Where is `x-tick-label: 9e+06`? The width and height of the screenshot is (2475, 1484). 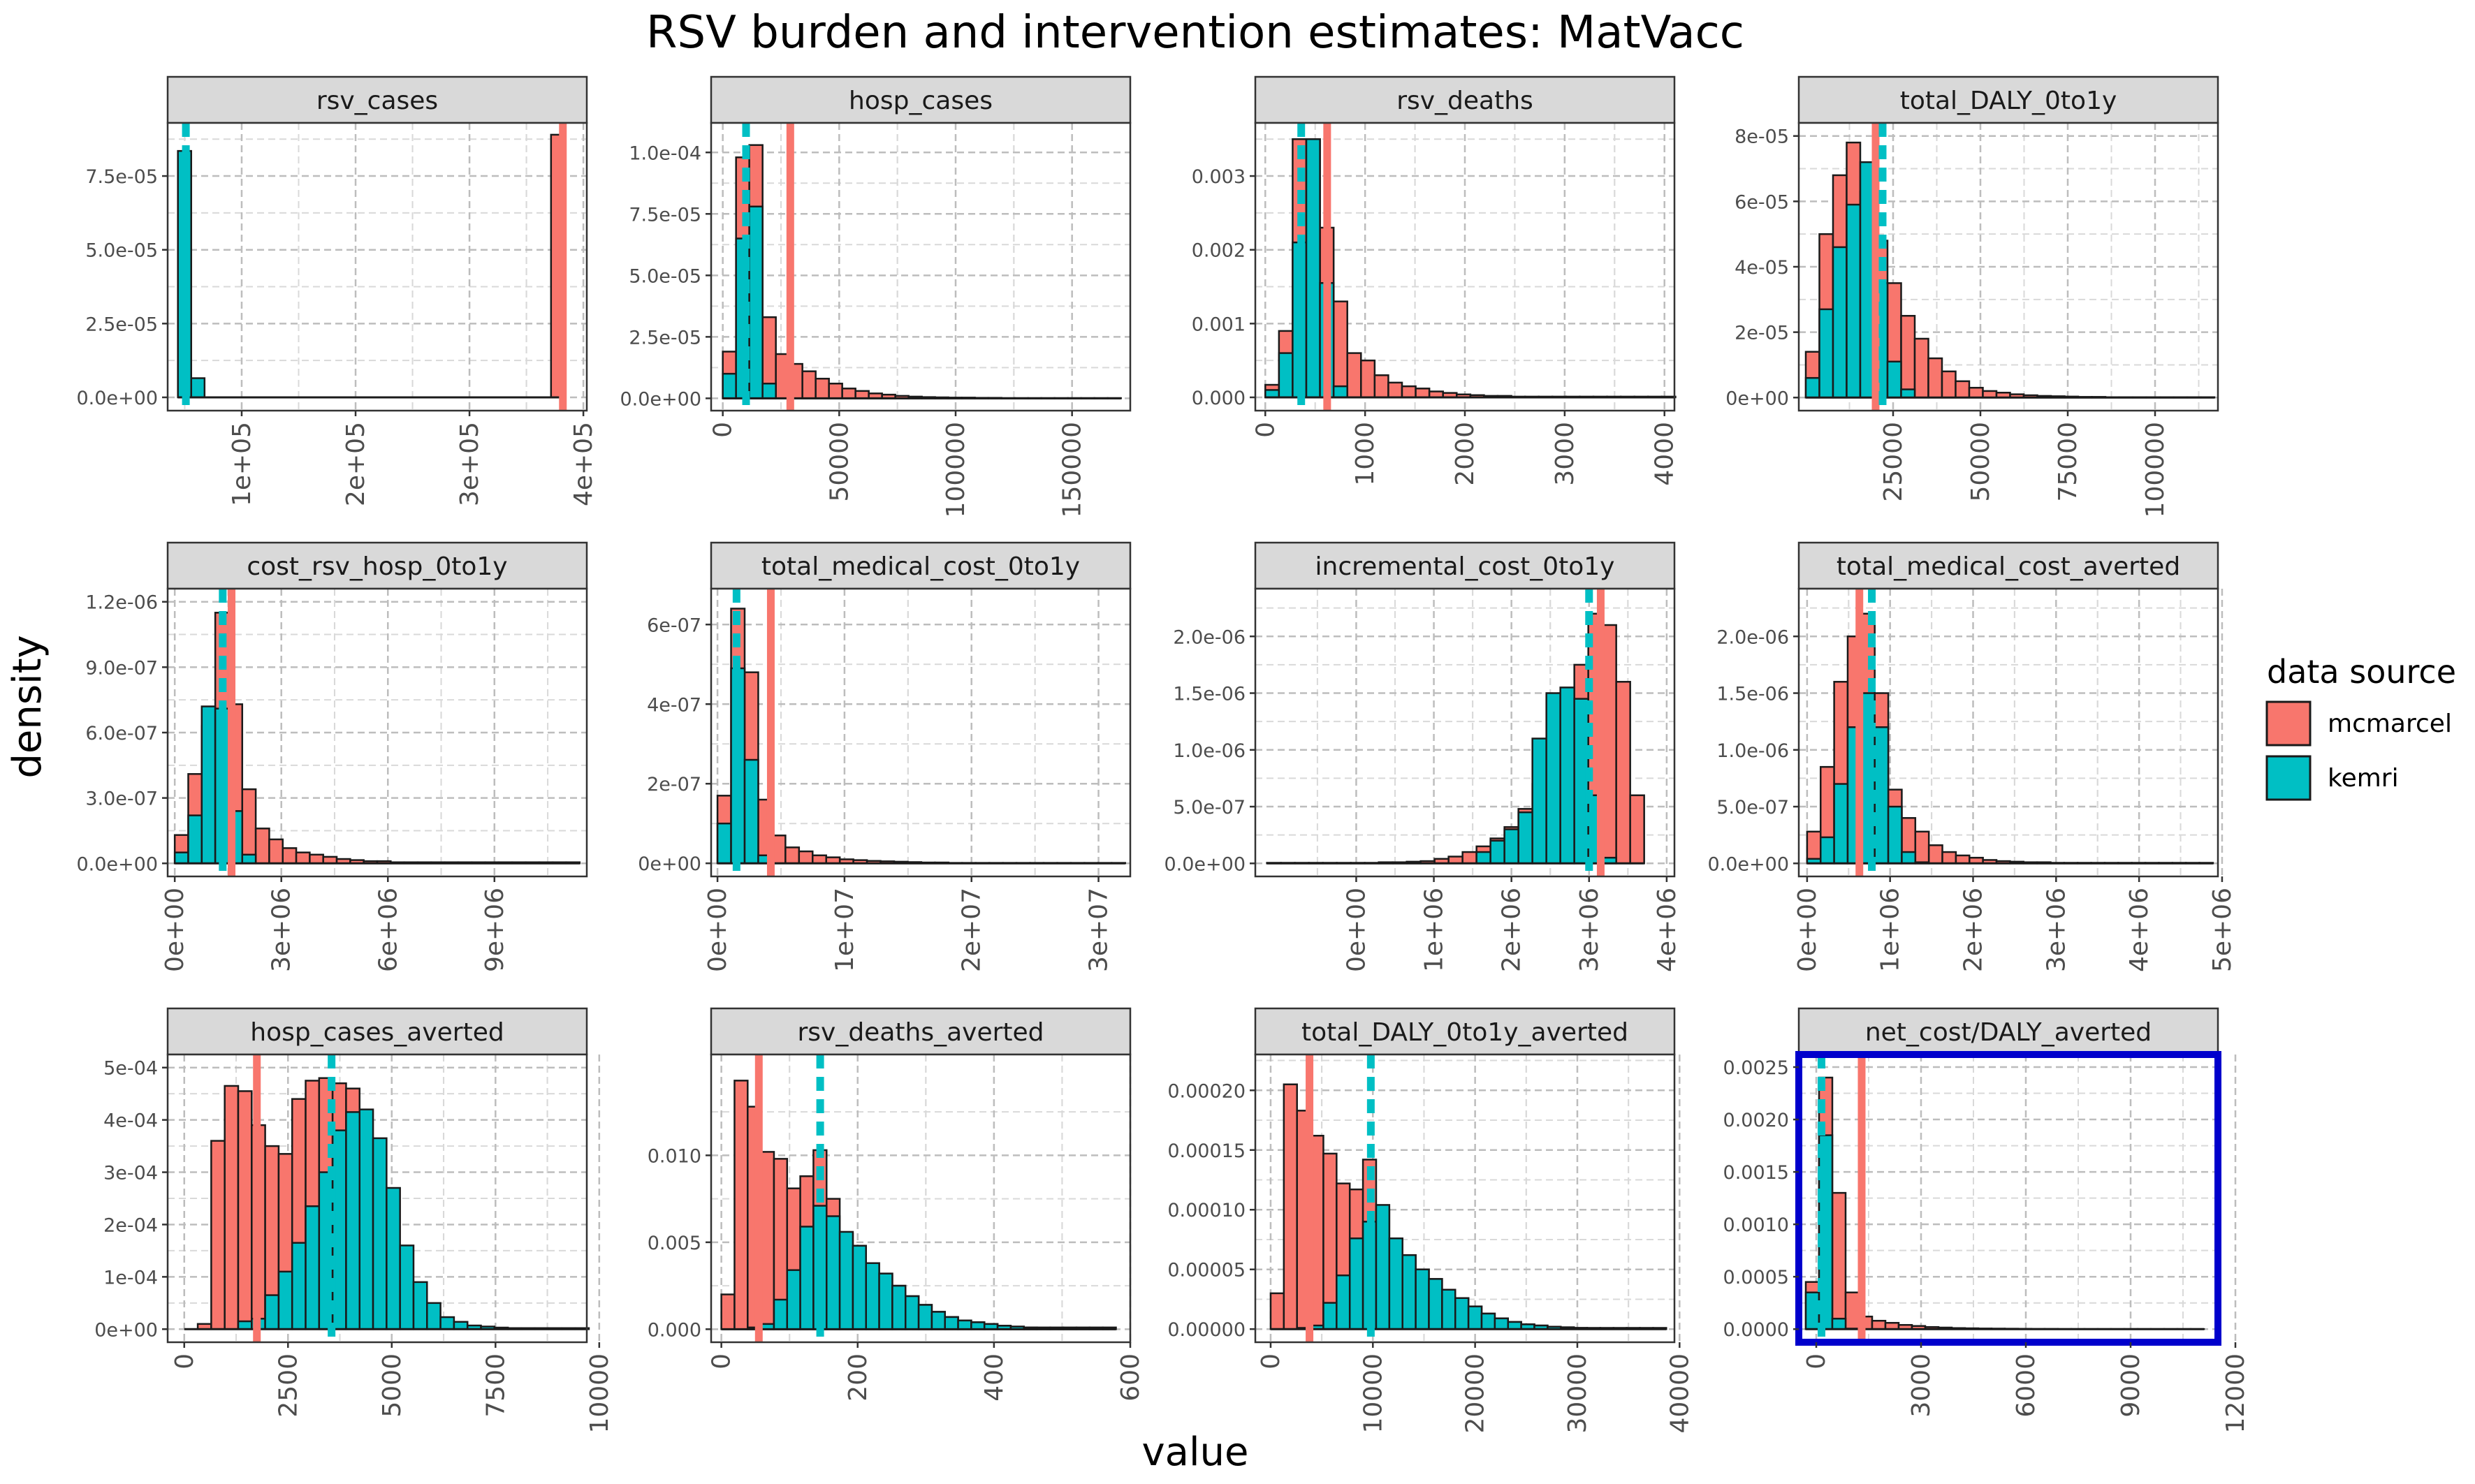 x-tick-label: 9e+06 is located at coordinates (495, 930).